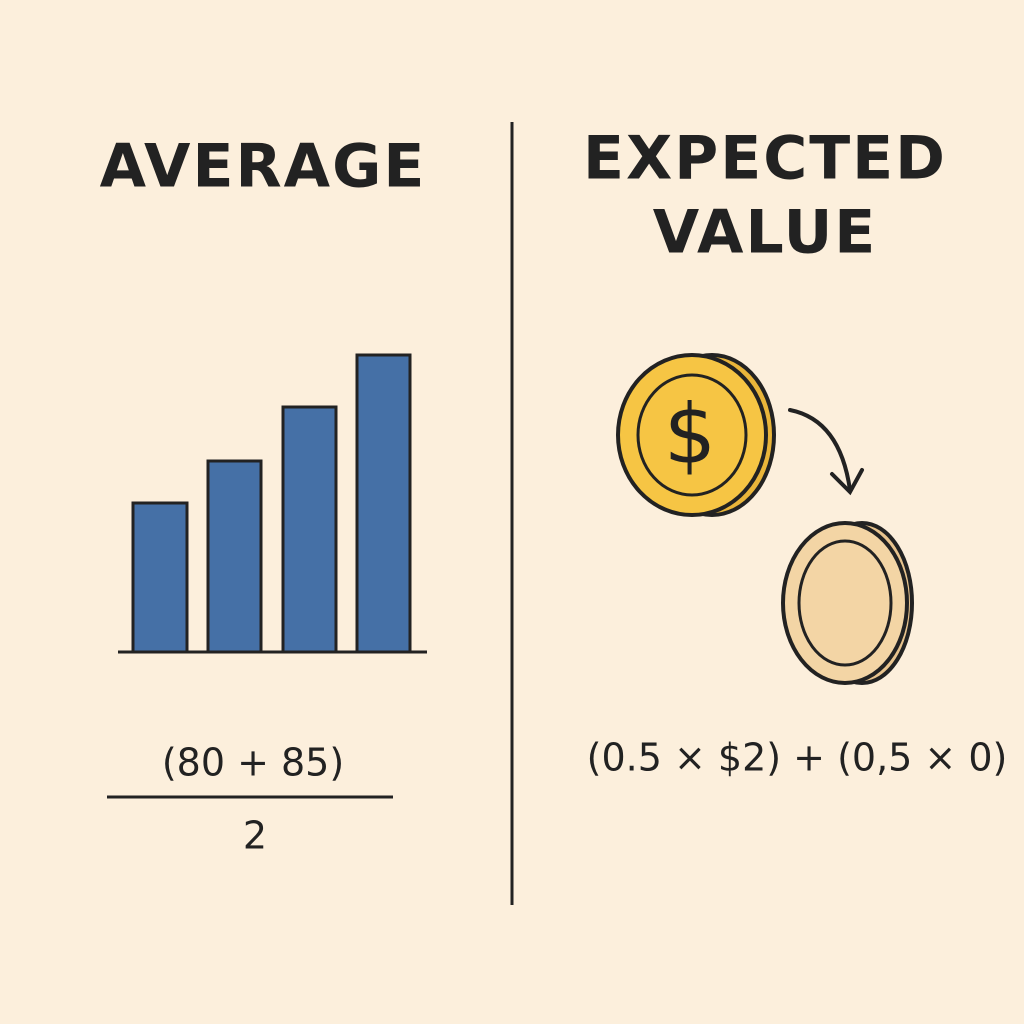 The image size is (1024, 1024). What do you see at coordinates (765, 159) in the screenshot?
I see `expected-title-line: EXPECTED` at bounding box center [765, 159].